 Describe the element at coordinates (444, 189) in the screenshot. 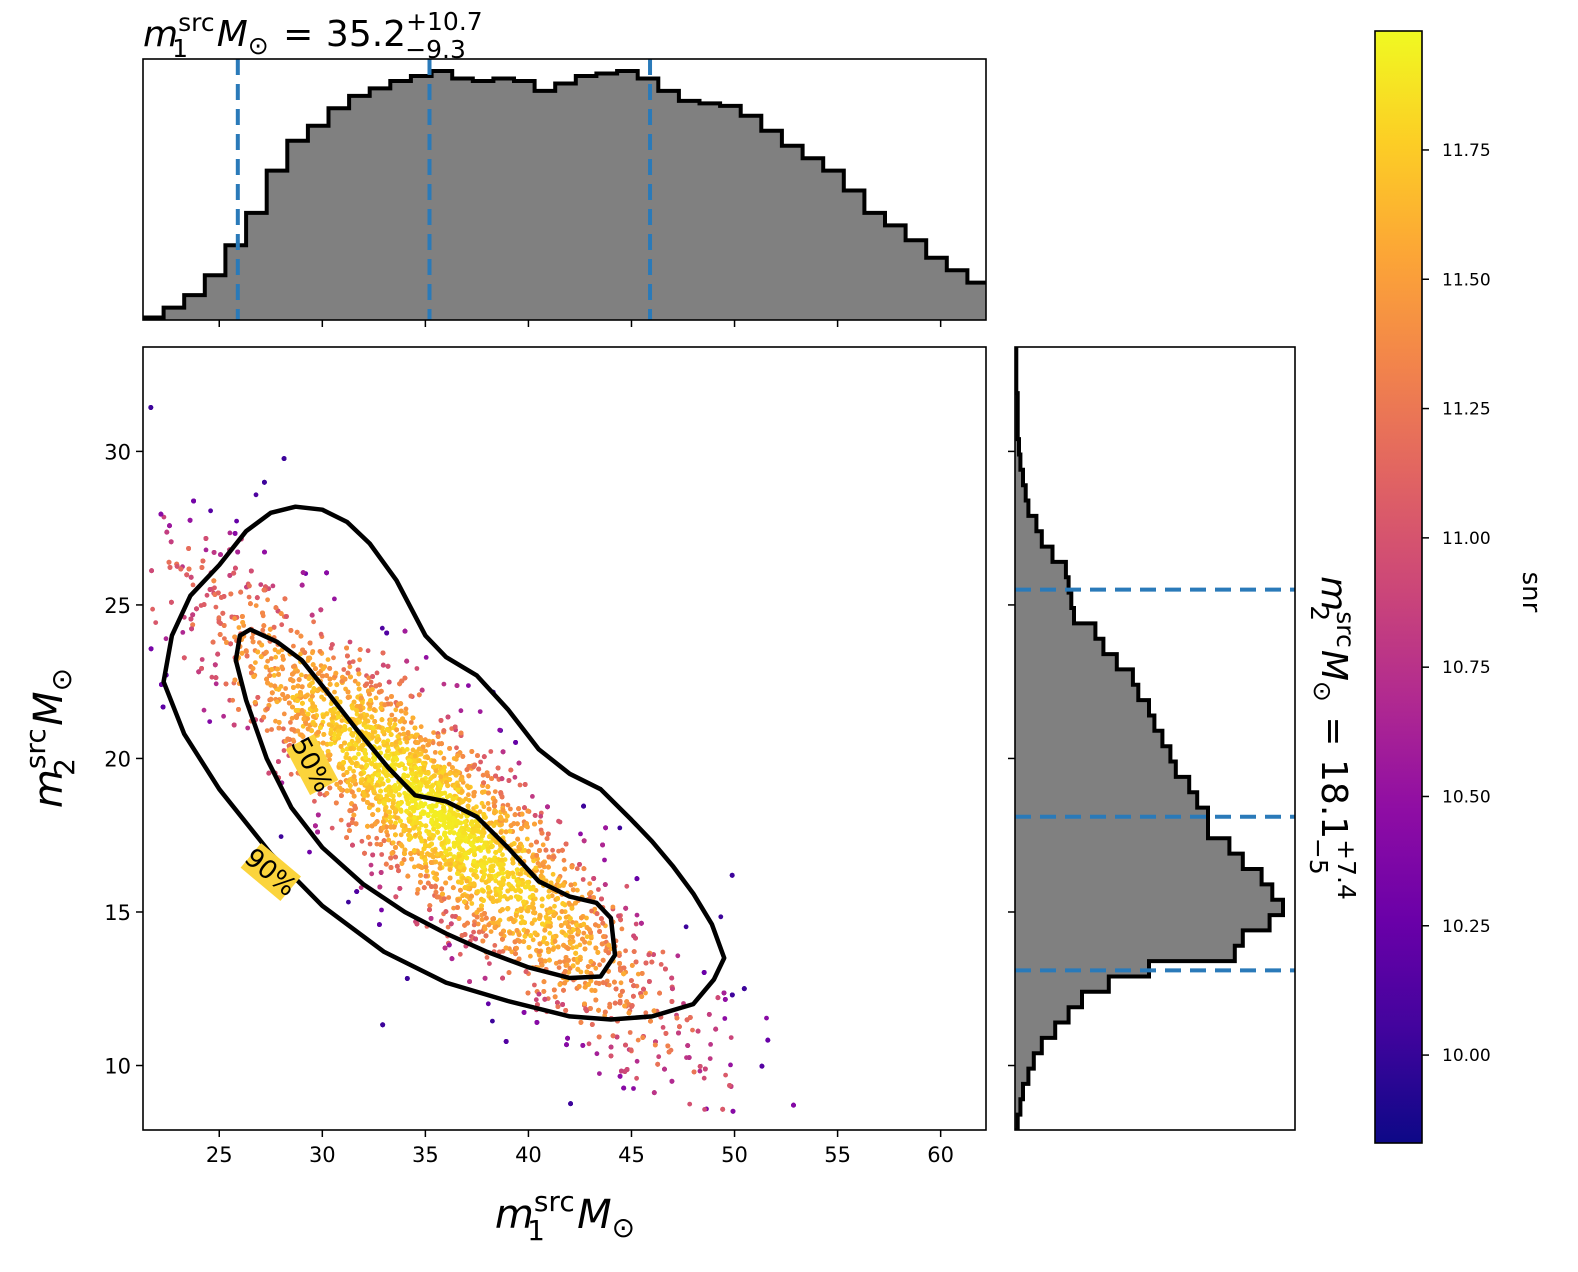

I see `top-quantile-lines` at that location.